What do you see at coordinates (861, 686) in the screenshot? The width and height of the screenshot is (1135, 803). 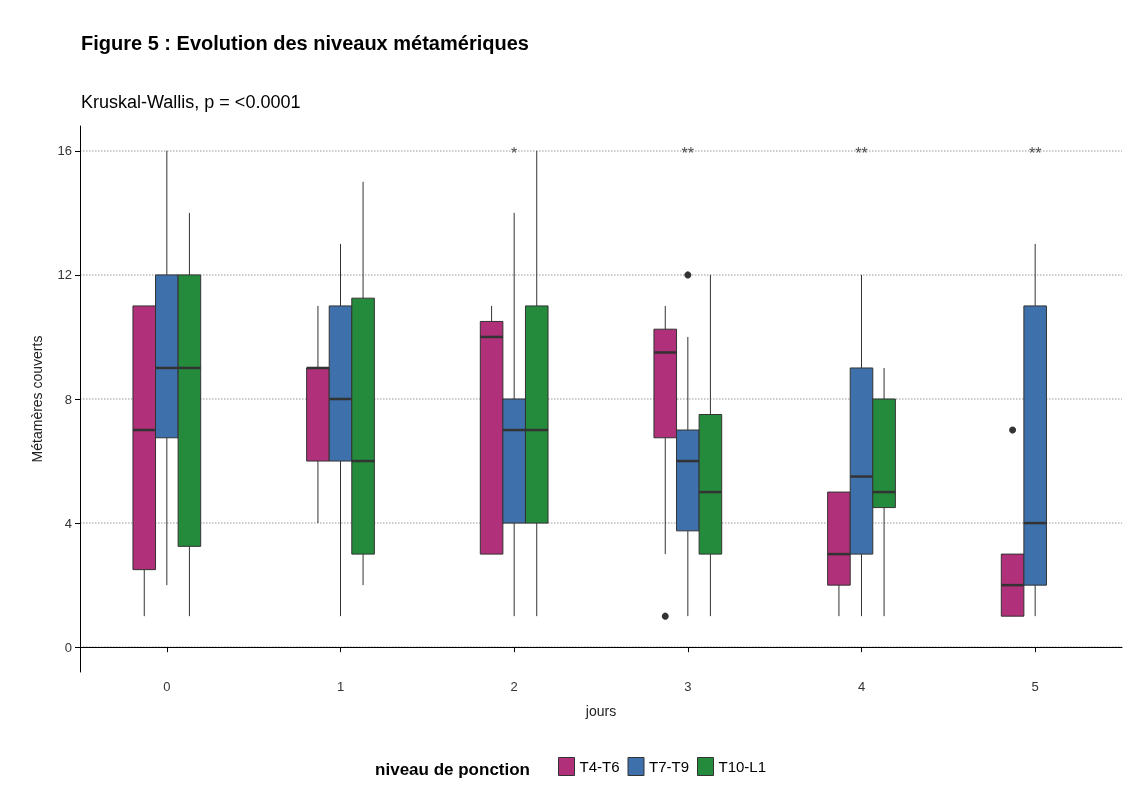 I see `x-tick-label: 4` at bounding box center [861, 686].